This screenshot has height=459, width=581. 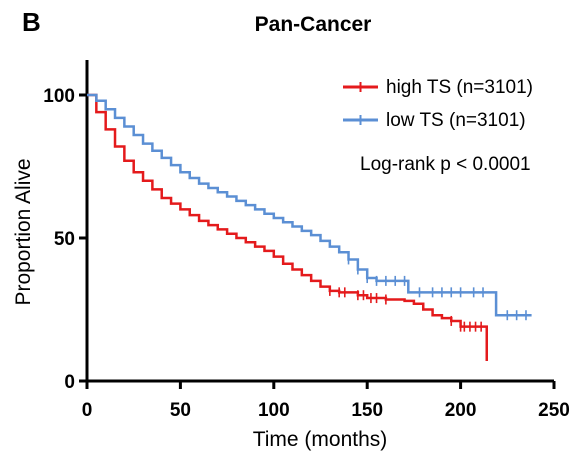 I want to click on legend-item: low TS (n=3101), so click(x=434, y=120).